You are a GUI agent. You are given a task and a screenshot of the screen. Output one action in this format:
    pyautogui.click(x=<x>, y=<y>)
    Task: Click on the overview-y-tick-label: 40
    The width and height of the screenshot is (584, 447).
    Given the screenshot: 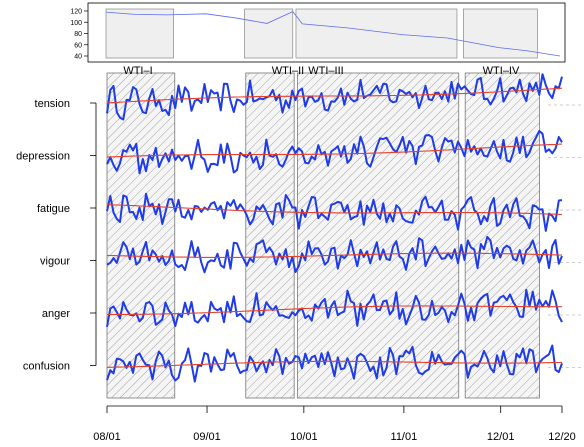 What is the action you would take?
    pyautogui.click(x=78, y=57)
    